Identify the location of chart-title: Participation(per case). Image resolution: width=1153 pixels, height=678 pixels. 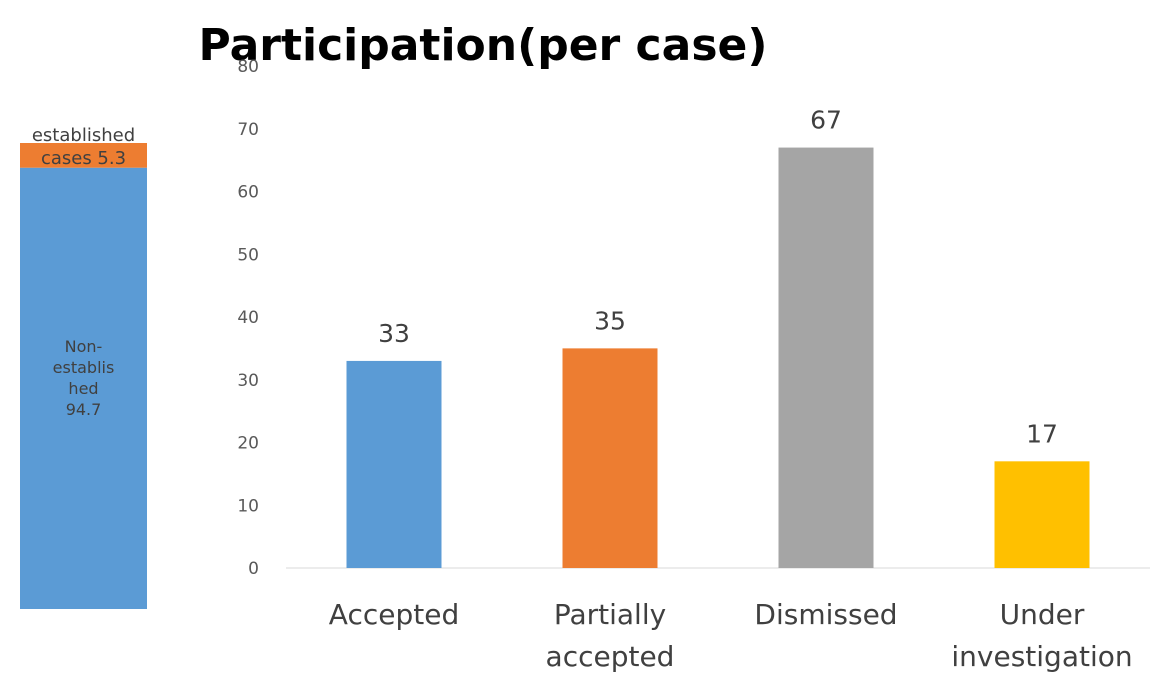
(483, 45).